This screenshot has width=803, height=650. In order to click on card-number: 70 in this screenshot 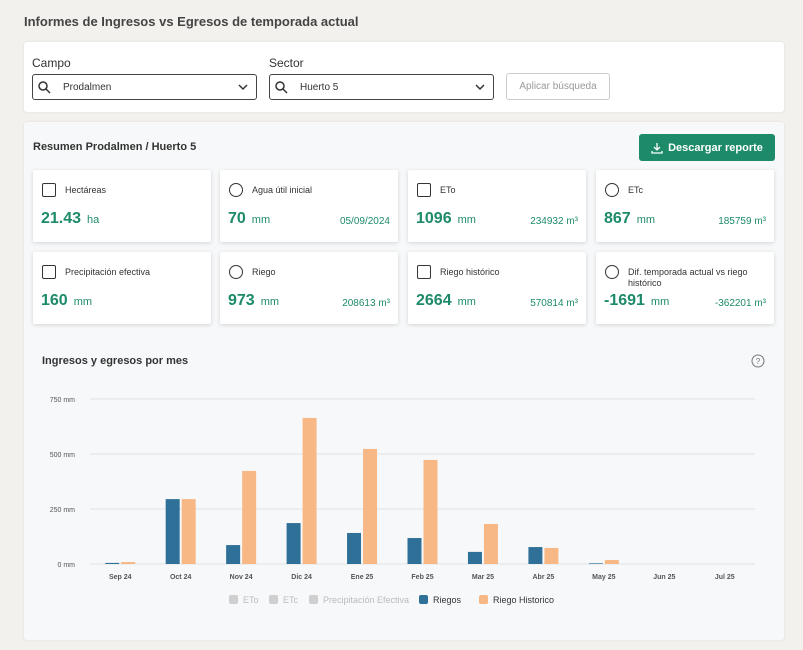, I will do `click(237, 218)`.